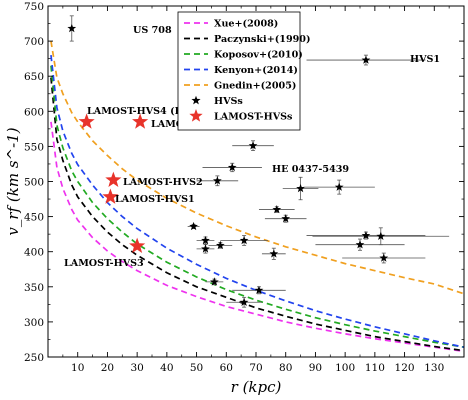 This screenshot has height=400, width=468. What do you see at coordinates (256, 387) in the screenshot?
I see `x-axis-title: r (kpc)` at bounding box center [256, 387].